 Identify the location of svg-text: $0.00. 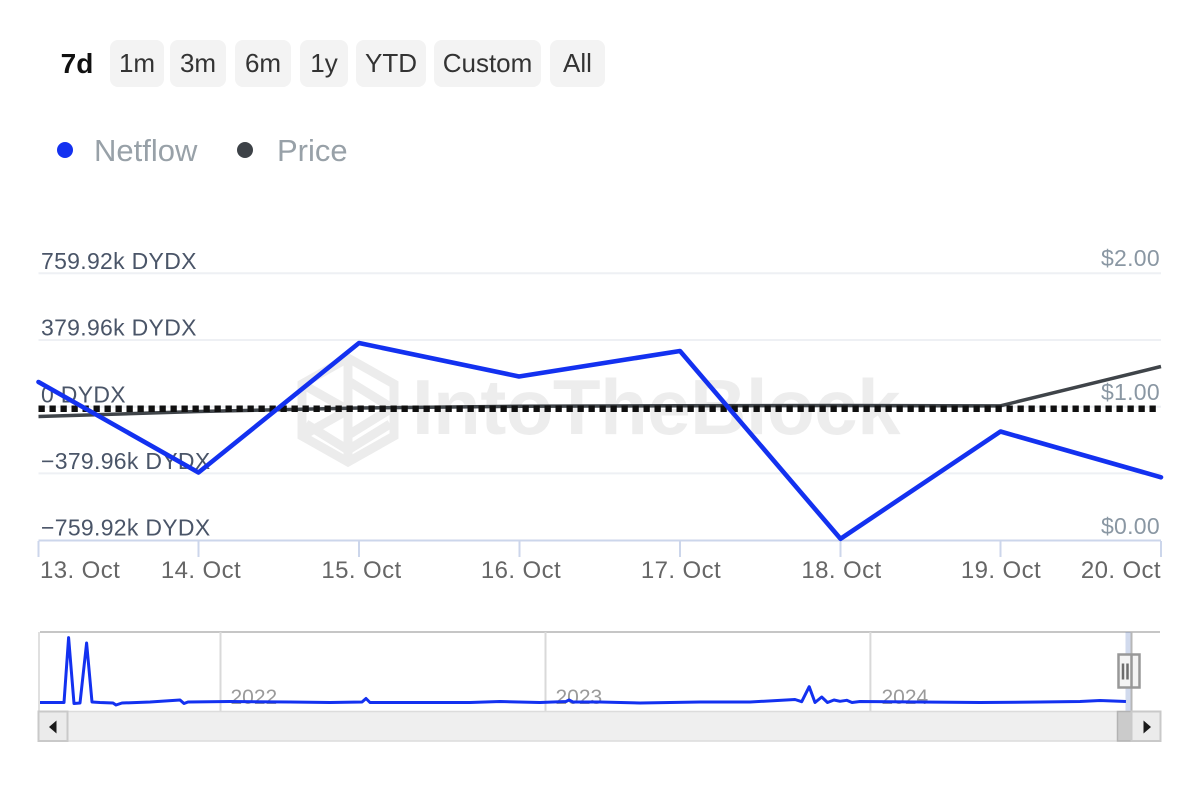
(1130, 526).